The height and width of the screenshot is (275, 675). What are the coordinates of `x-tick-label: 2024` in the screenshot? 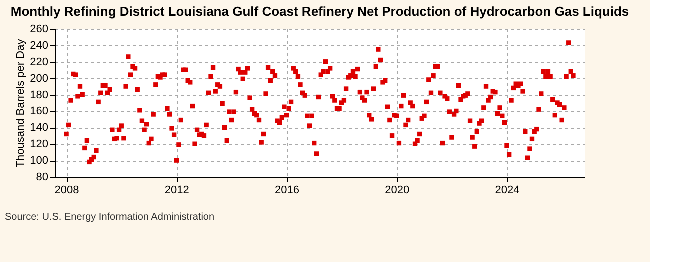 It's located at (507, 190).